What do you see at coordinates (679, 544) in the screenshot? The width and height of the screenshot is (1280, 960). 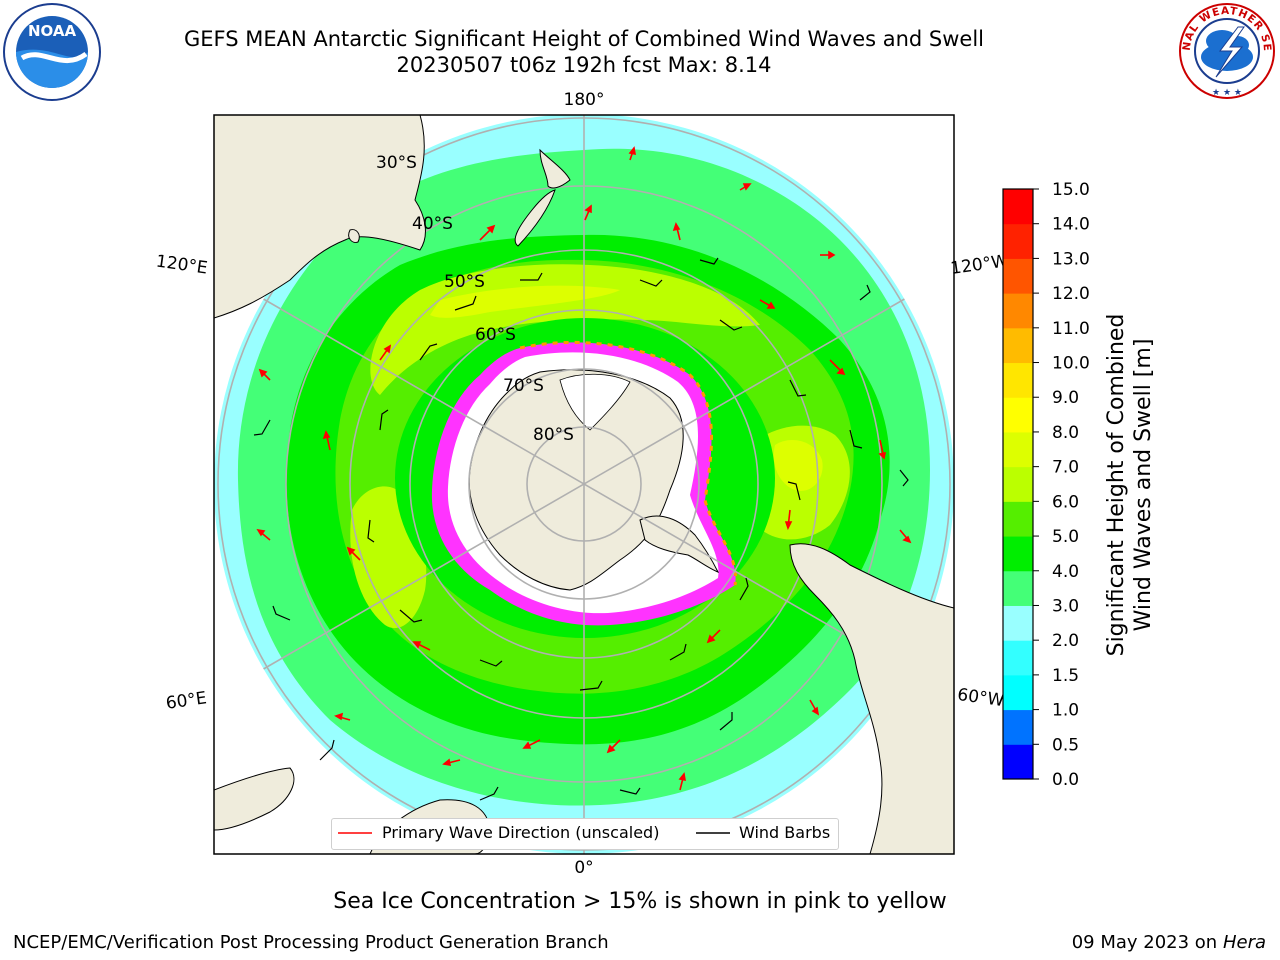 I see `antarctic-peninsula` at bounding box center [679, 544].